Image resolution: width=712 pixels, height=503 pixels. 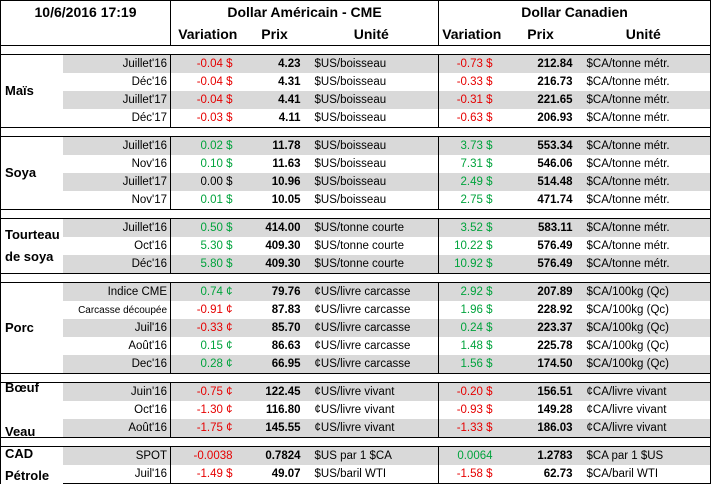 I want to click on contract-label: Juil'16, so click(x=116, y=328).